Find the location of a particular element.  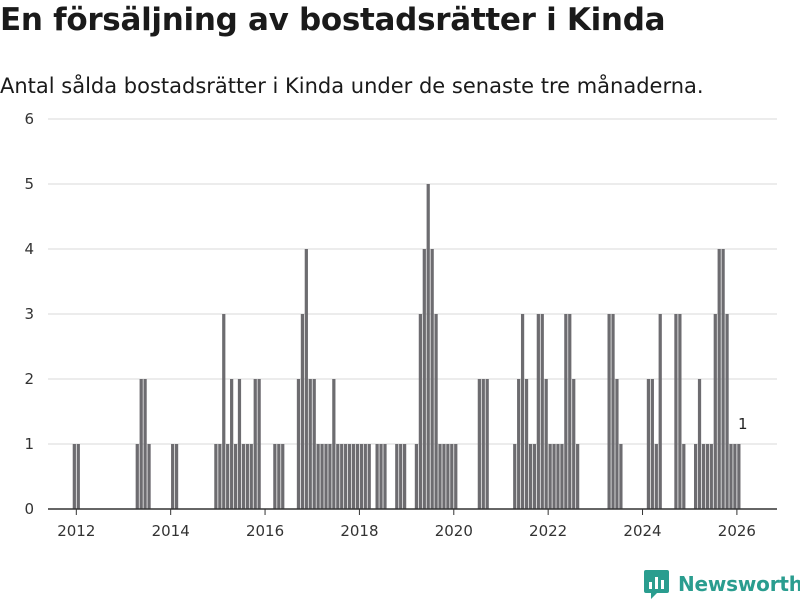

chart-title: En försäljning av bostadsrätter i Kinda is located at coordinates (333, 20).